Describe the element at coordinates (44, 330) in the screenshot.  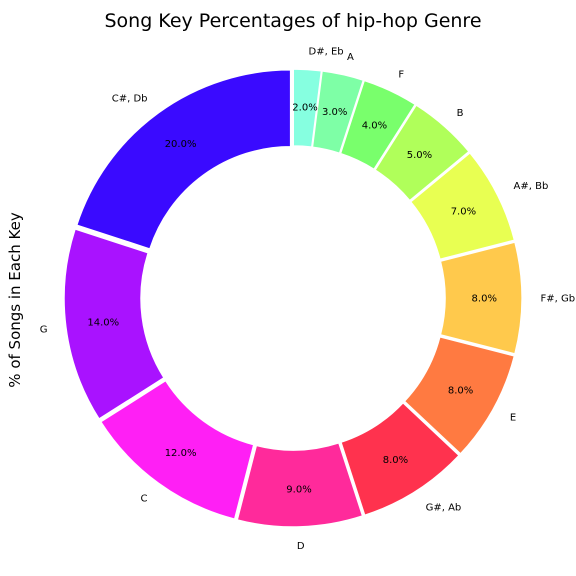
I see `category-label-g: G` at that location.